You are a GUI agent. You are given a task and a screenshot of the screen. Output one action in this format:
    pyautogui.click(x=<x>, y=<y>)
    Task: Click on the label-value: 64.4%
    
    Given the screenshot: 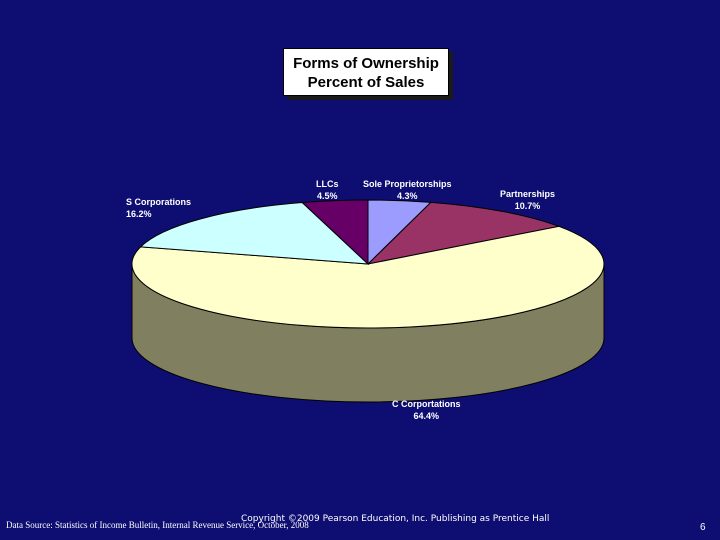 What is the action you would take?
    pyautogui.click(x=426, y=416)
    